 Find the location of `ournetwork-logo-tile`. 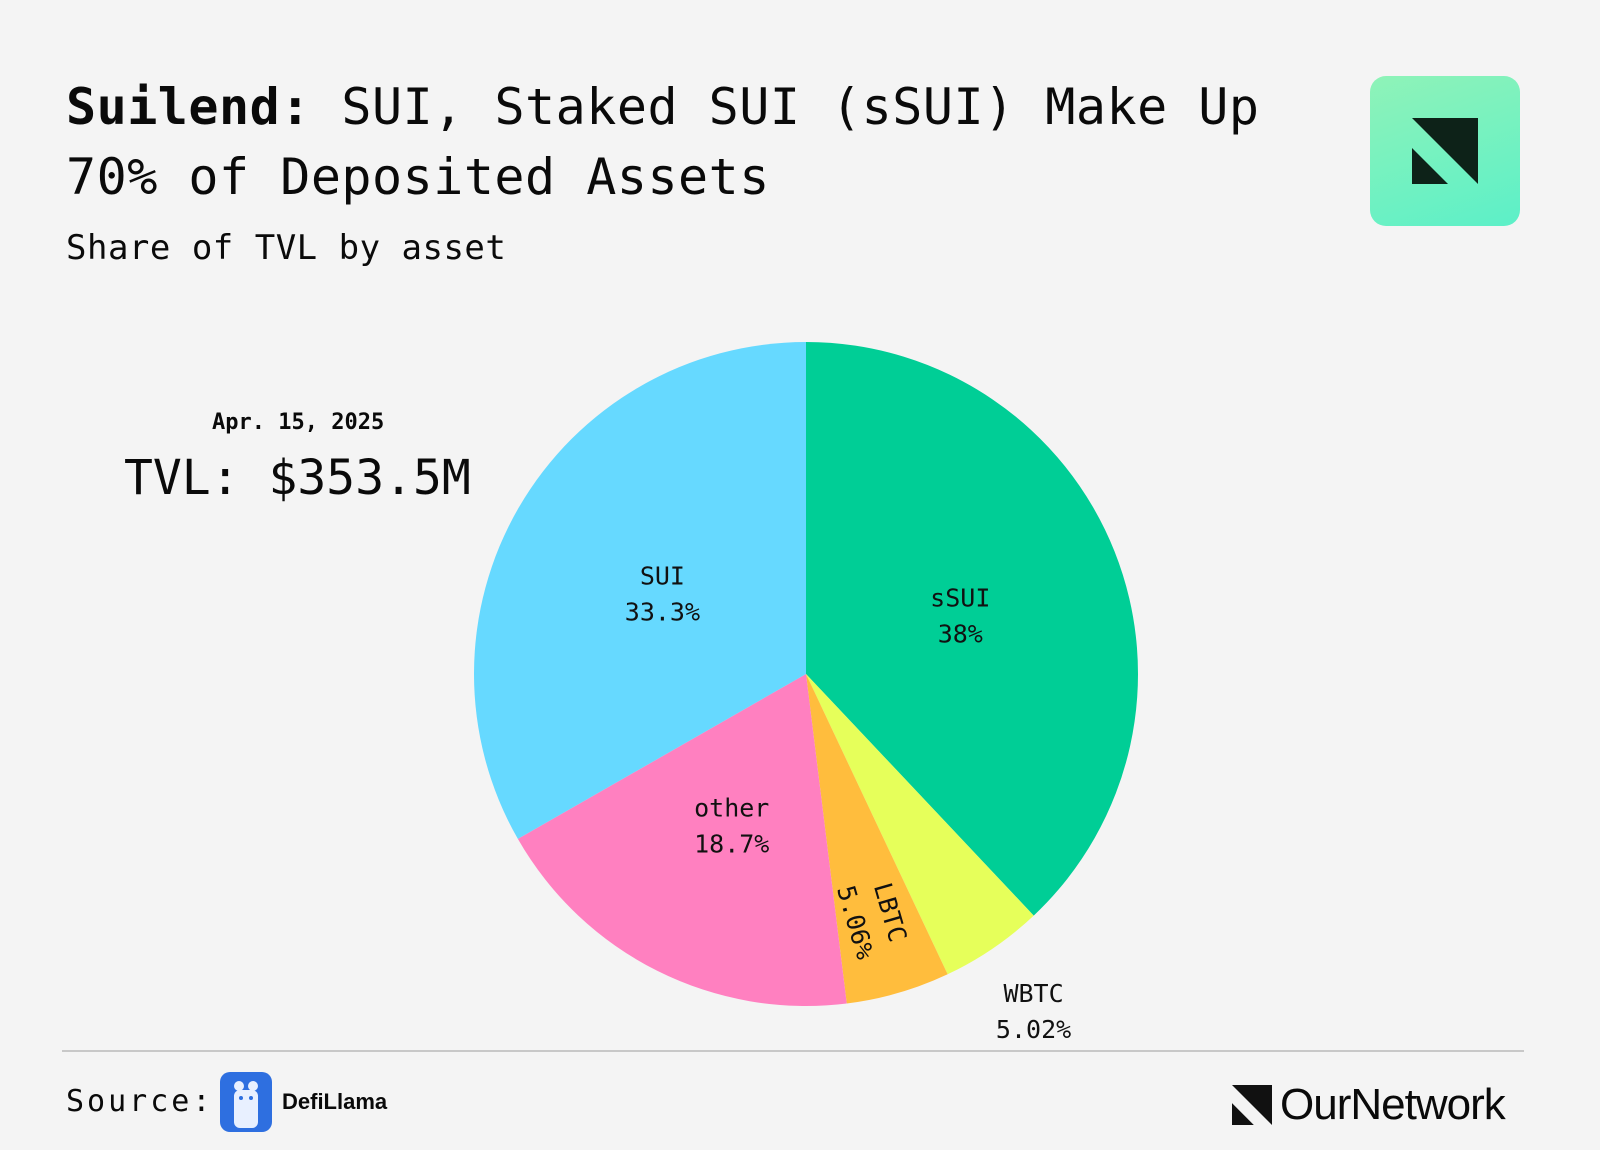

ournetwork-logo-tile is located at coordinates (1445, 151).